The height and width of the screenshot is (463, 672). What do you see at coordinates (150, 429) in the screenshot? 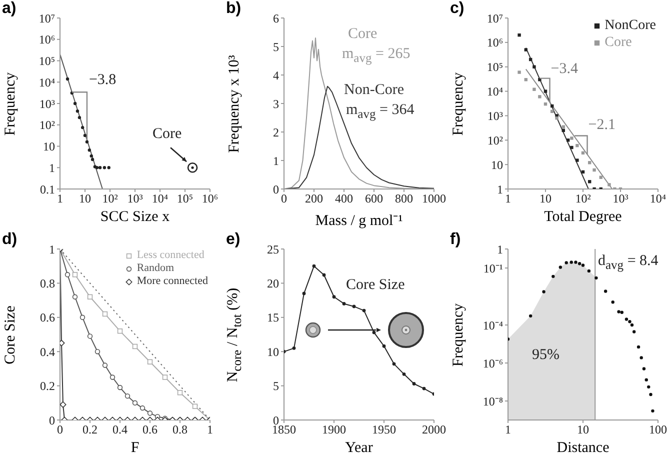
I see `x-tick-label: 0.6` at bounding box center [150, 429].